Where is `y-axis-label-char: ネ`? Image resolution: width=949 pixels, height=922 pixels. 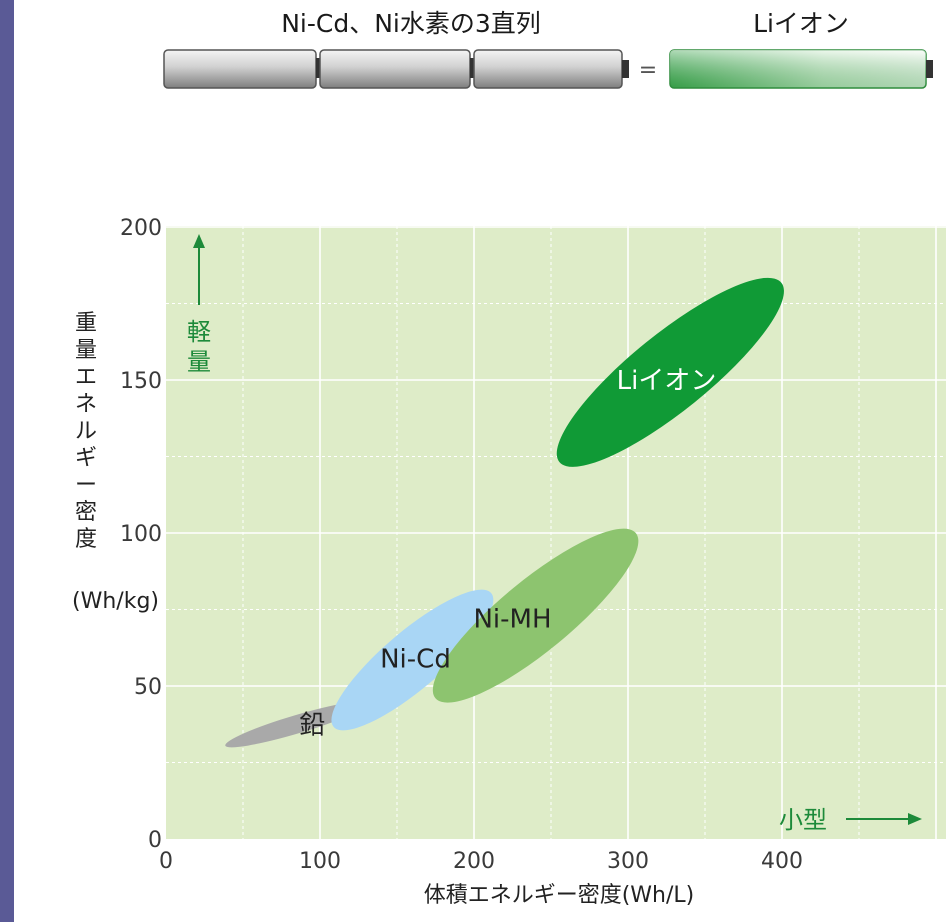 y-axis-label-char: ネ is located at coordinates (86, 404).